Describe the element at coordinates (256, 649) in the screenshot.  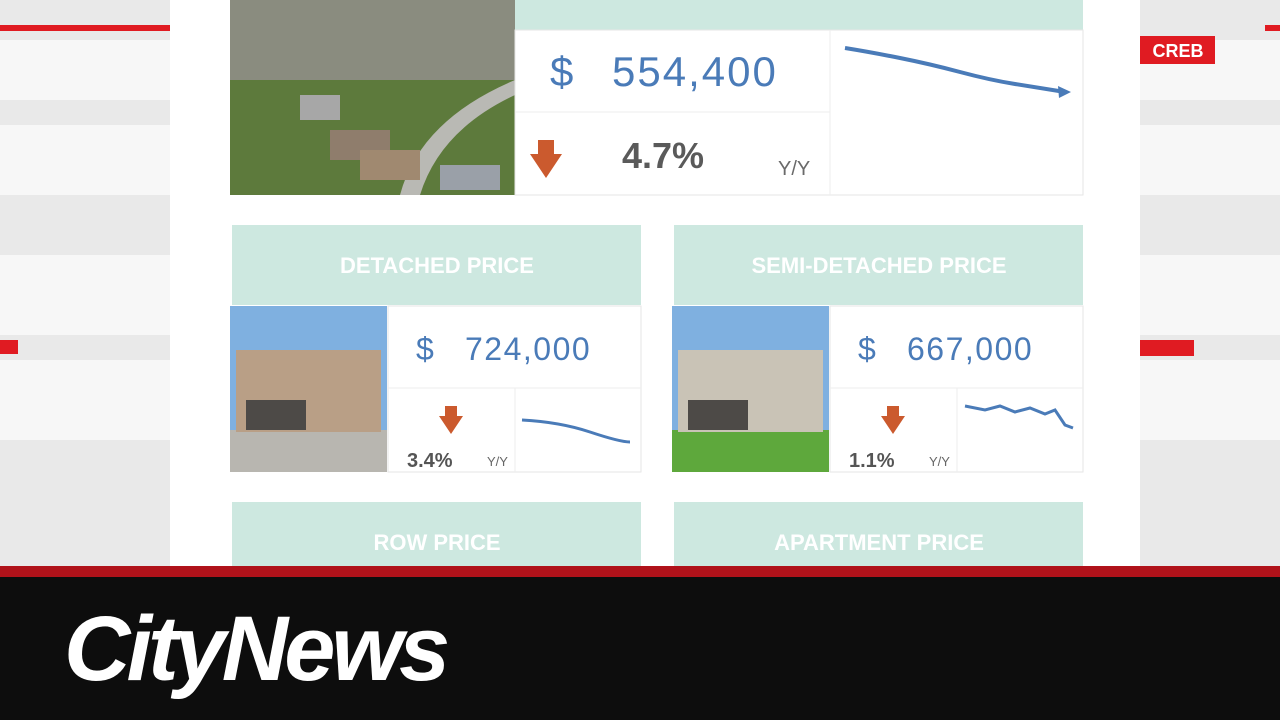
I see `logo: CityNews` at that location.